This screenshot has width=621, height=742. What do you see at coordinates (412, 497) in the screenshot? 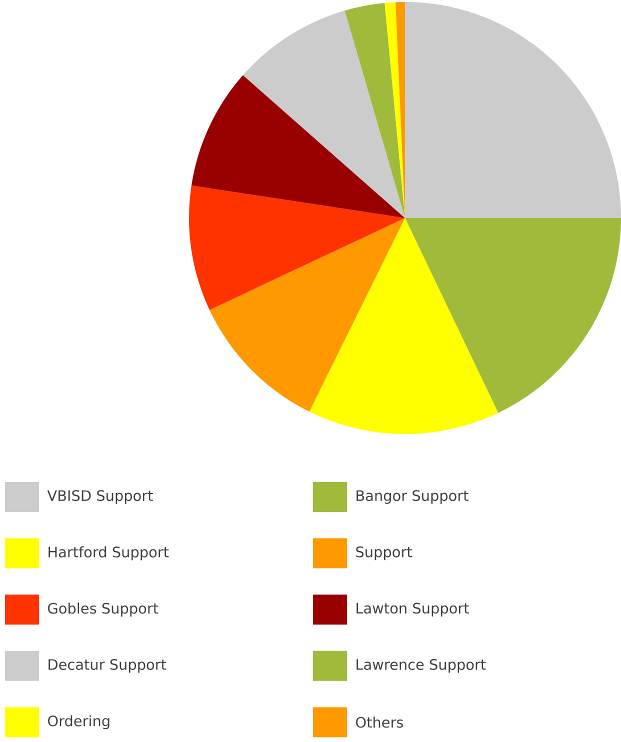
I see `legend-label: Bangor Support` at bounding box center [412, 497].